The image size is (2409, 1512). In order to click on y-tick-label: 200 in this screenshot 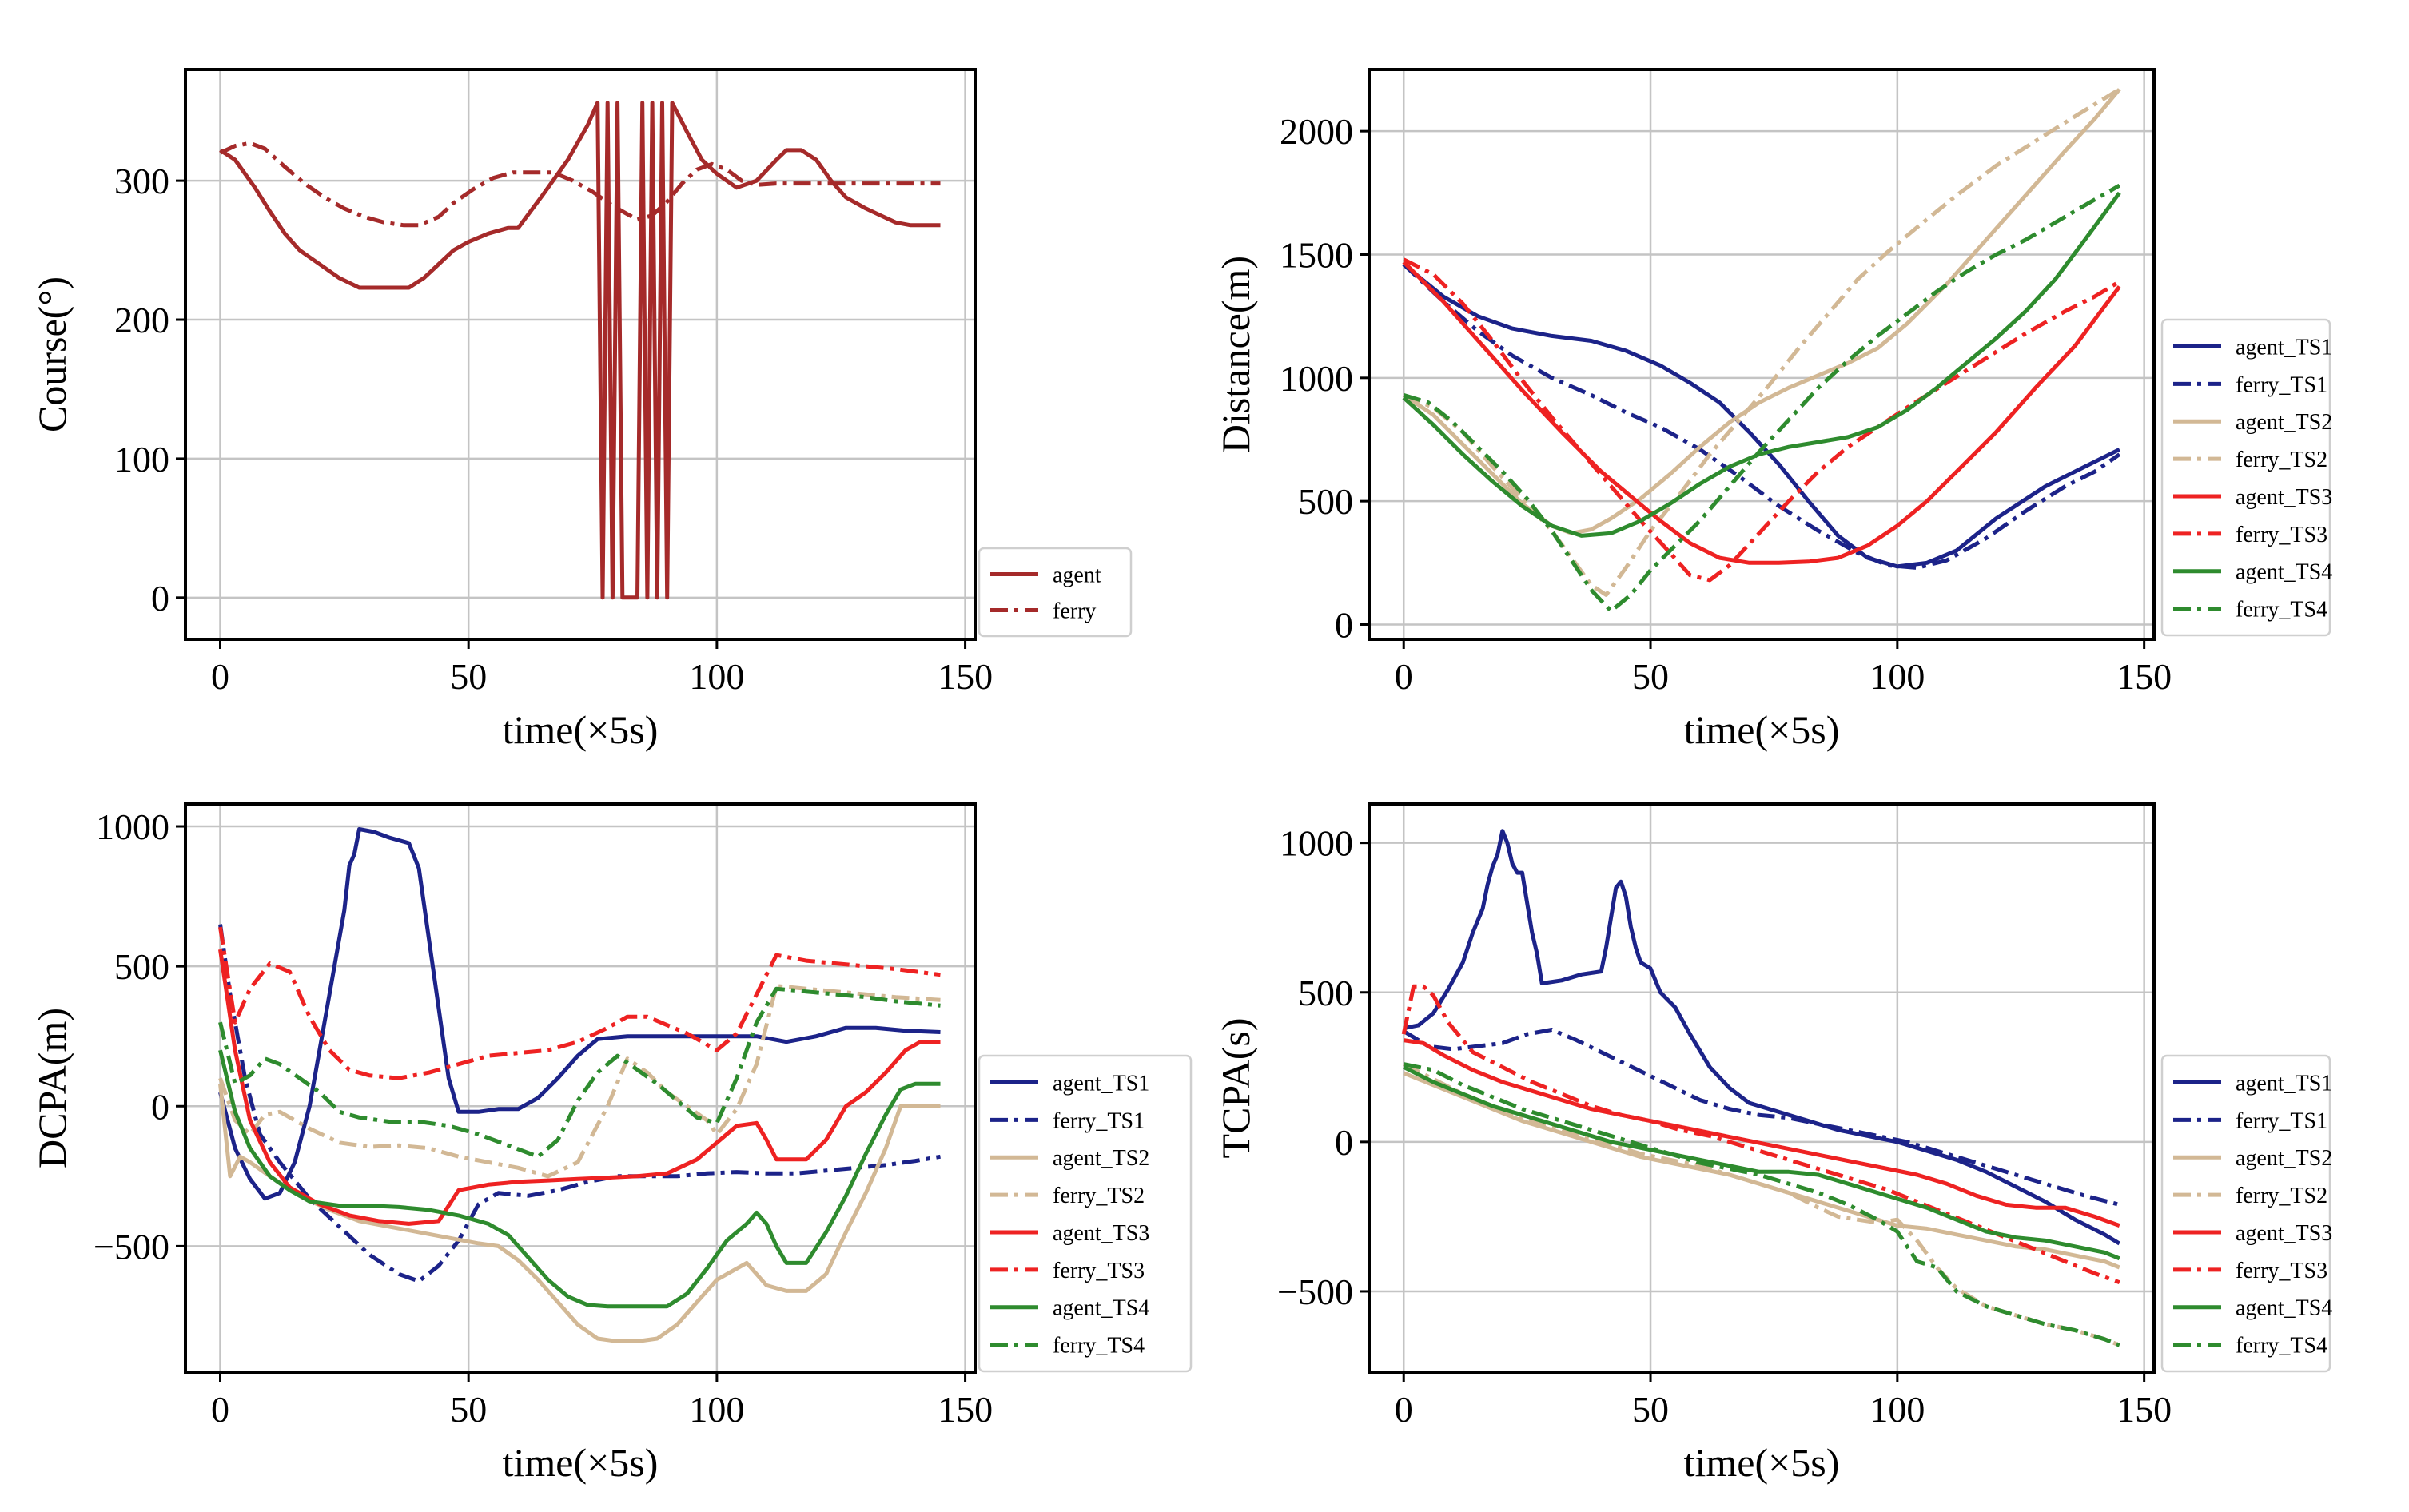, I will do `click(141, 320)`.